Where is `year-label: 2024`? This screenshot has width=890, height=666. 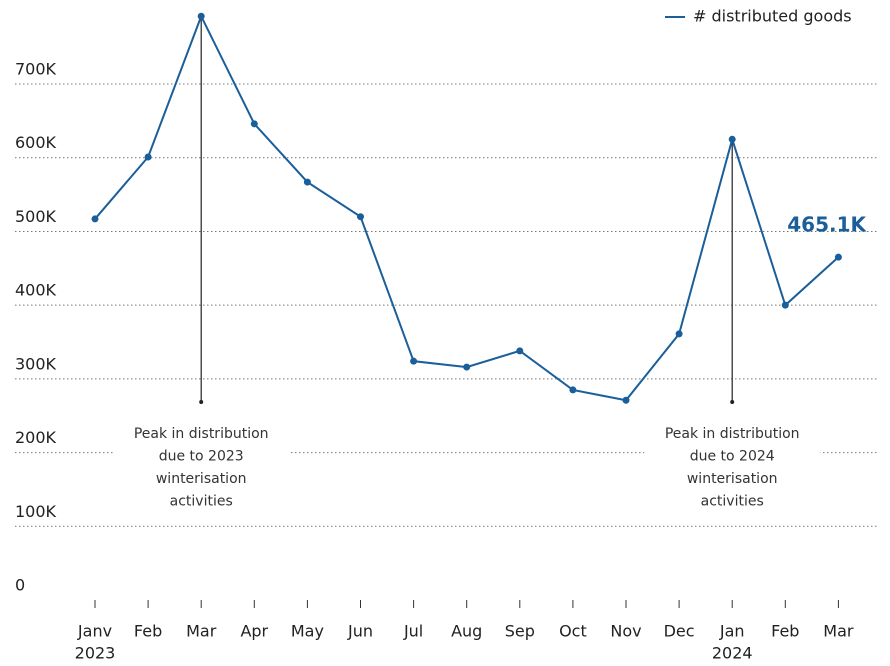 year-label: 2024 is located at coordinates (732, 653).